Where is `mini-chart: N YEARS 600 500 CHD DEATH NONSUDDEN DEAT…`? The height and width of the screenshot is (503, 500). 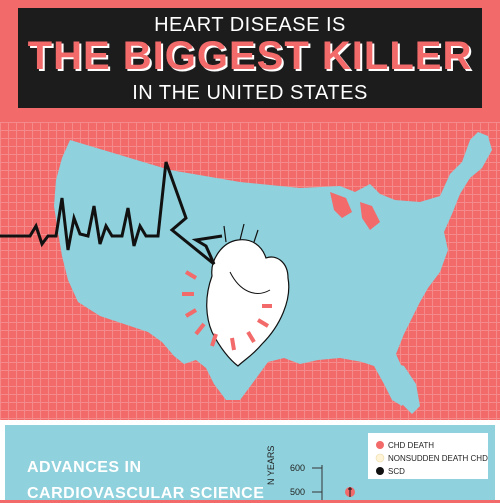 mini-chart: N YEARS 600 500 CHD DEATH NONSUDDEN DEAT… is located at coordinates (377, 466).